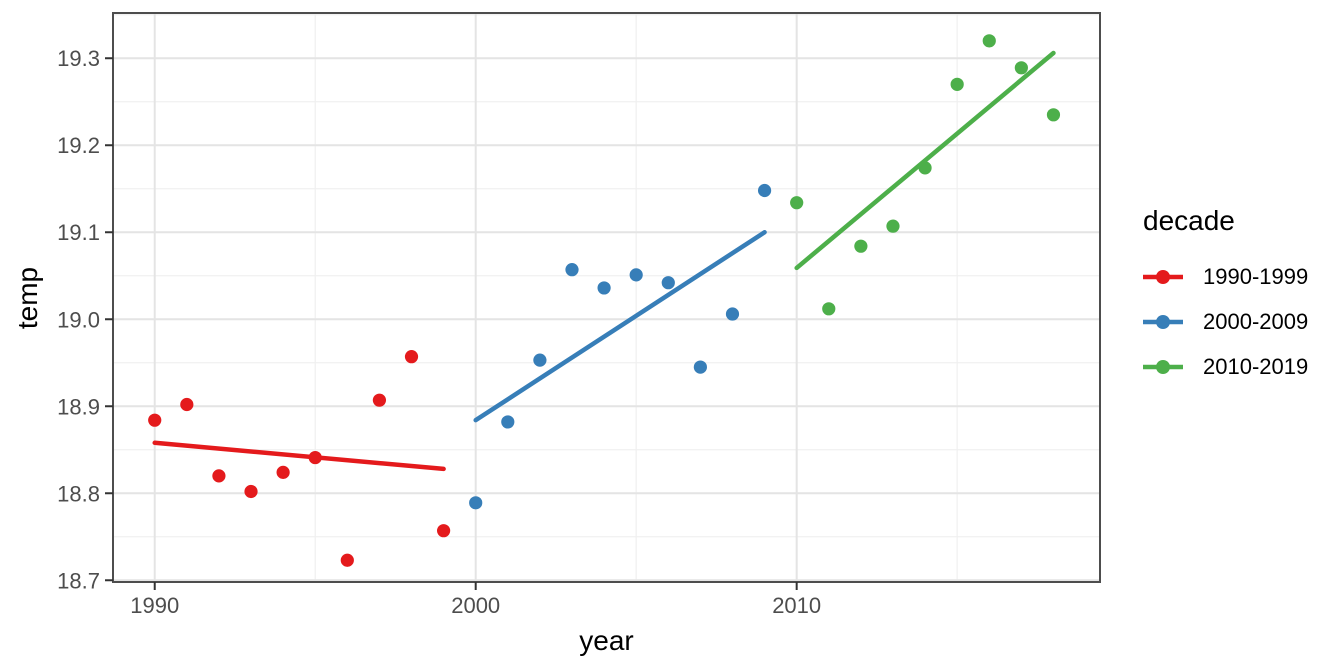 The height and width of the screenshot is (672, 1344). I want to click on x-tick-label: 2010, so click(796, 605).